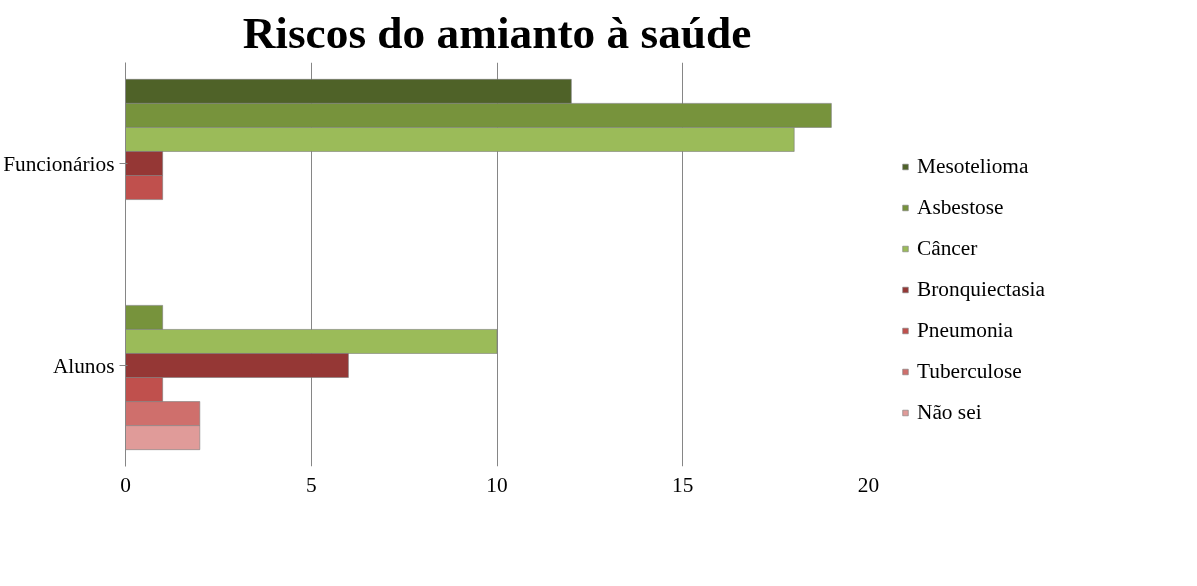 Image resolution: width=1197 pixels, height=586 pixels. What do you see at coordinates (965, 330) in the screenshot?
I see `legend-label: Pneumonia` at bounding box center [965, 330].